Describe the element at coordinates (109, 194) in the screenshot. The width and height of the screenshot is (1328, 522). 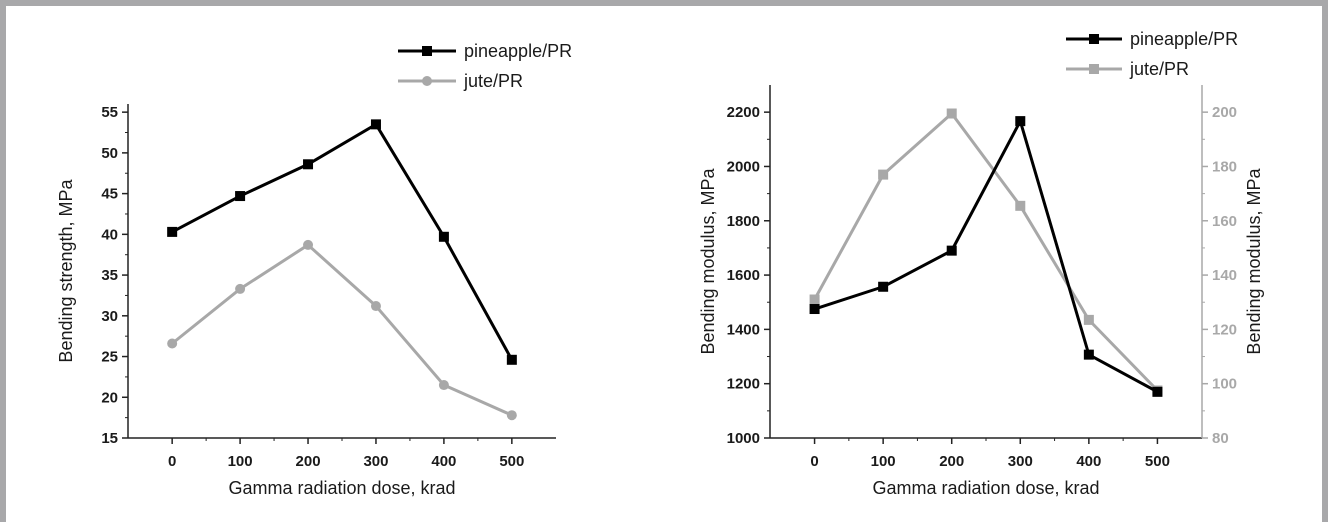
I see `y-tick-label: 45` at that location.